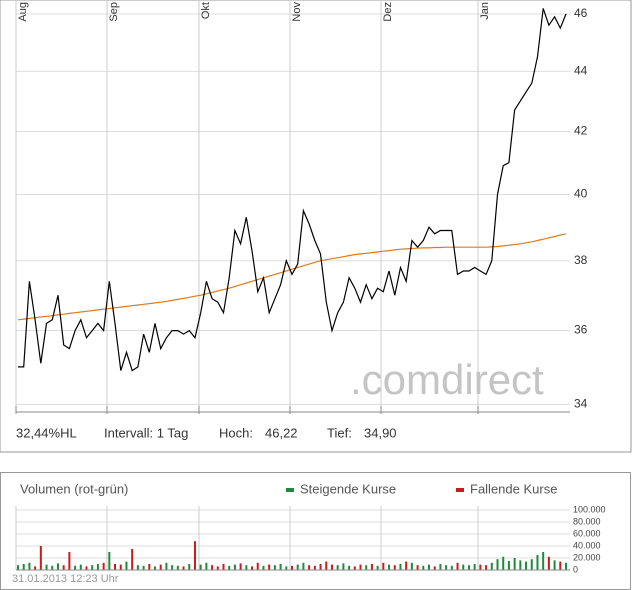  What do you see at coordinates (380, 432) in the screenshot?
I see `footer-text: 34,90` at bounding box center [380, 432].